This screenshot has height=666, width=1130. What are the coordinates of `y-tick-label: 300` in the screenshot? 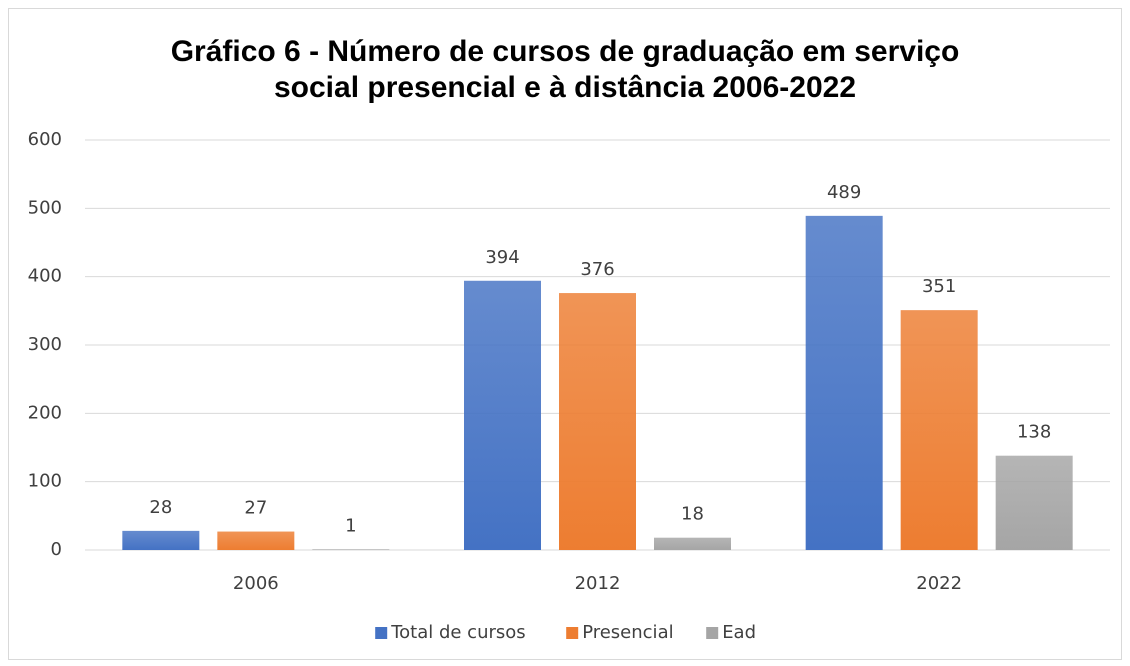 It's located at (45, 344).